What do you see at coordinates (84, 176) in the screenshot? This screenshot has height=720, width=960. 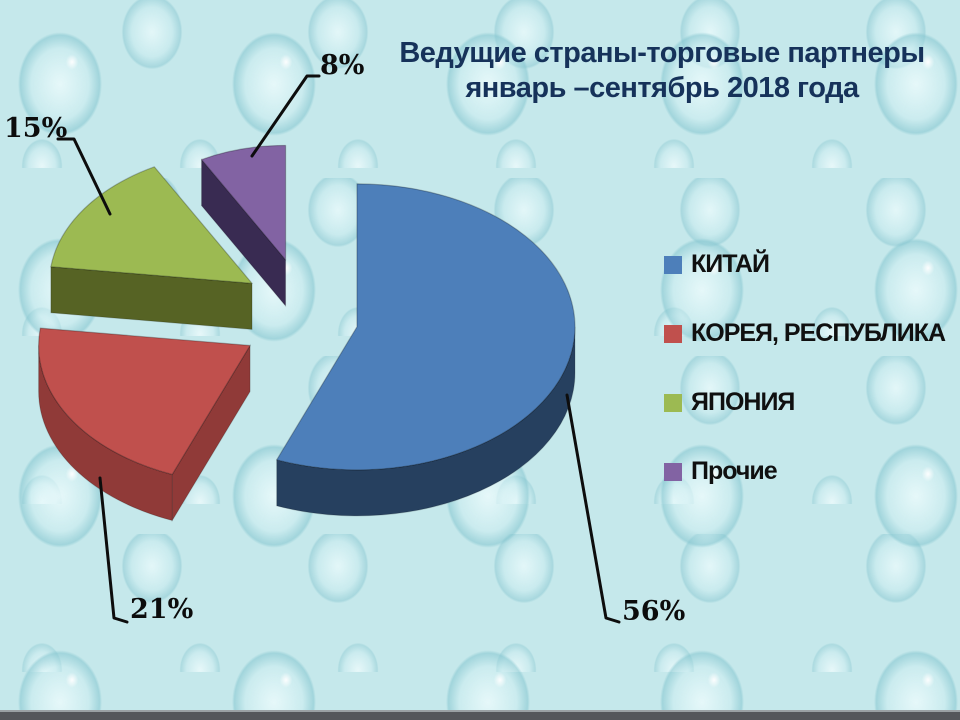 I see `leader-line-japan` at bounding box center [84, 176].